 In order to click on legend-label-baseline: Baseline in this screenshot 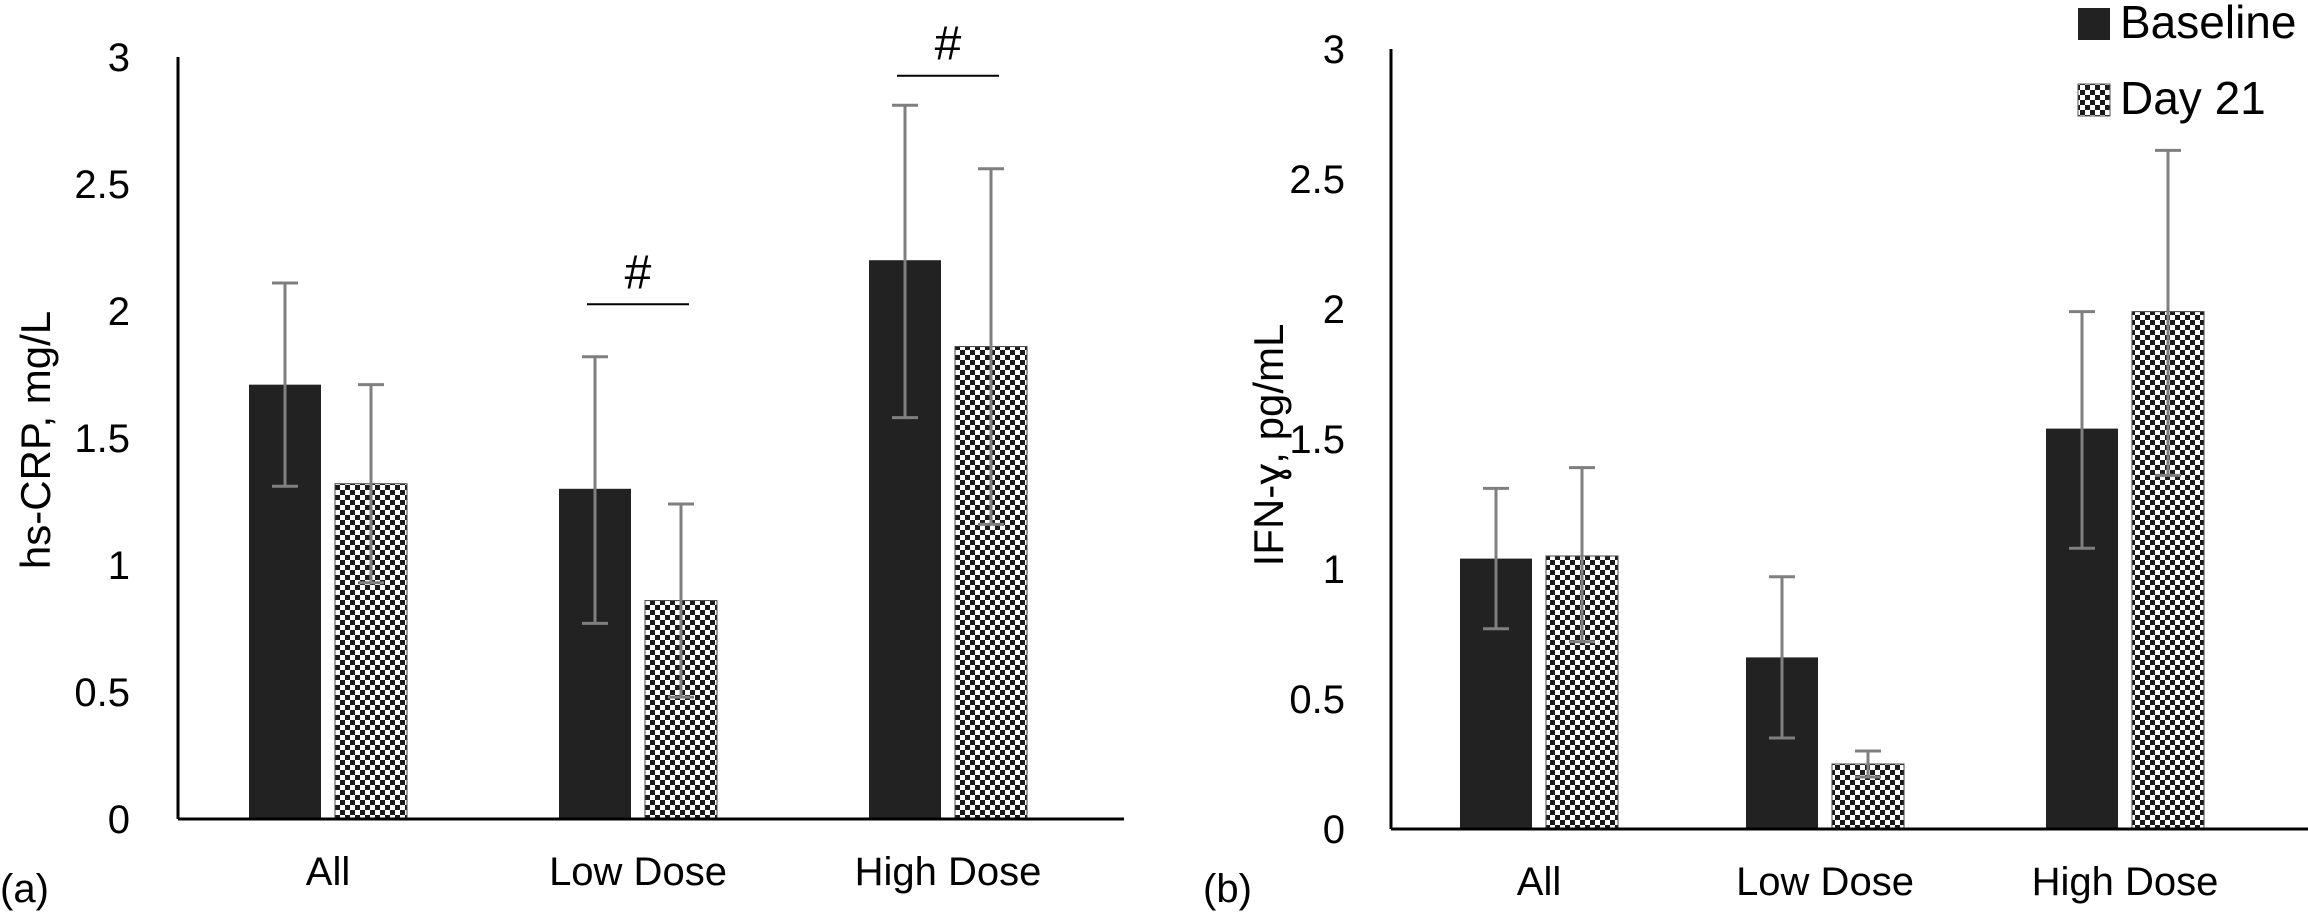, I will do `click(2208, 24)`.